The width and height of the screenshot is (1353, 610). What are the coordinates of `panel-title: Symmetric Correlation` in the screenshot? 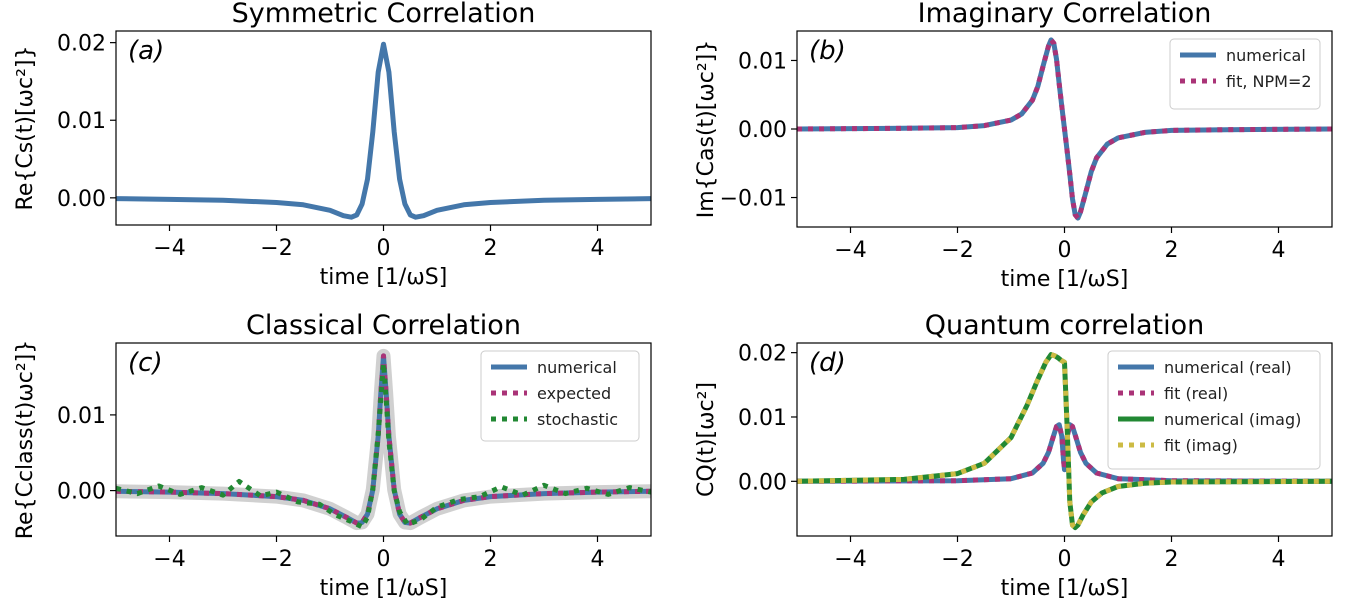 It's located at (384, 14).